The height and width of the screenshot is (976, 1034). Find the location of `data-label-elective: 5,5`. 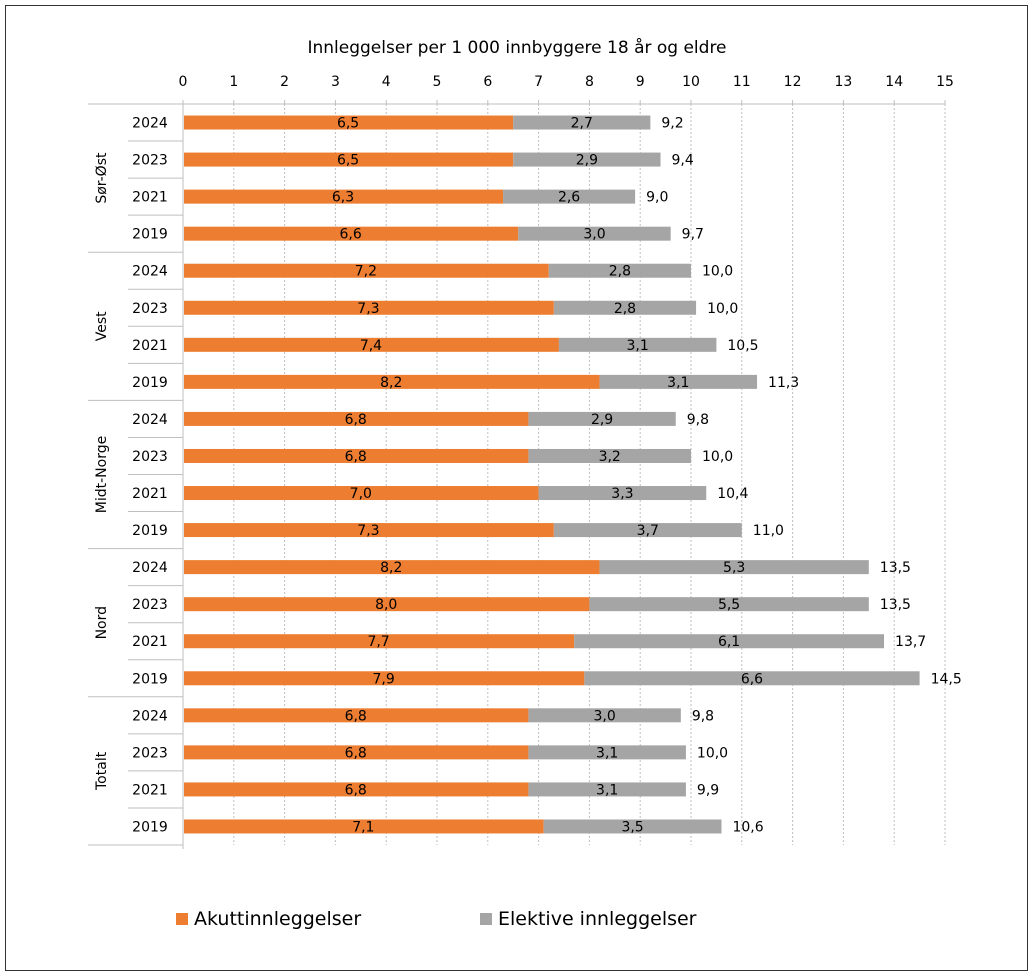

data-label-elective: 5,5 is located at coordinates (729, 605).